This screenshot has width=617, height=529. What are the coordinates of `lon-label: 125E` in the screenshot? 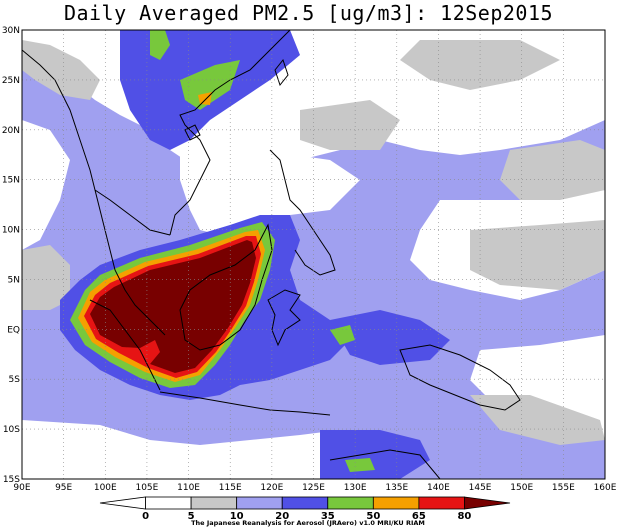 It's located at (313, 488).